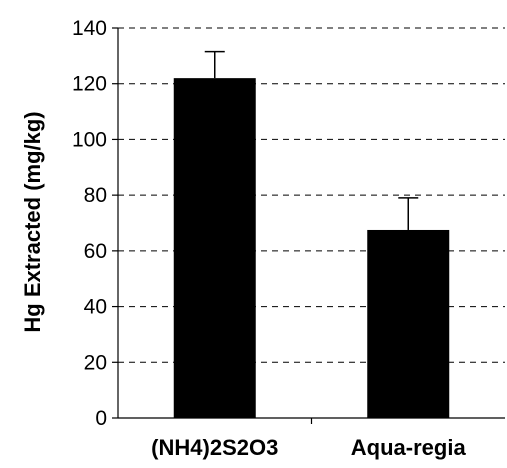  I want to click on y-tick-label: 40, so click(95, 307).